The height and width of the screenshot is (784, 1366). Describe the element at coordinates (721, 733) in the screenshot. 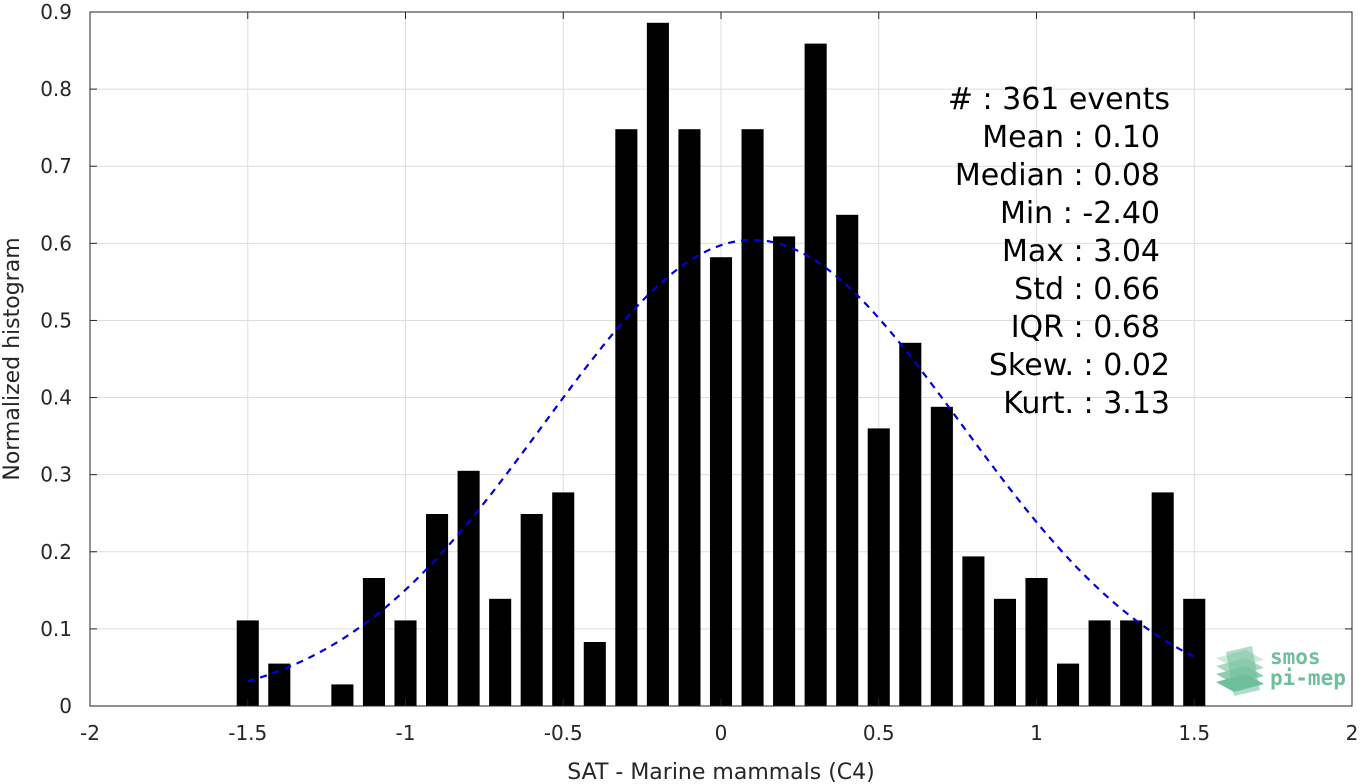

I see `x-tick-label: 0` at that location.